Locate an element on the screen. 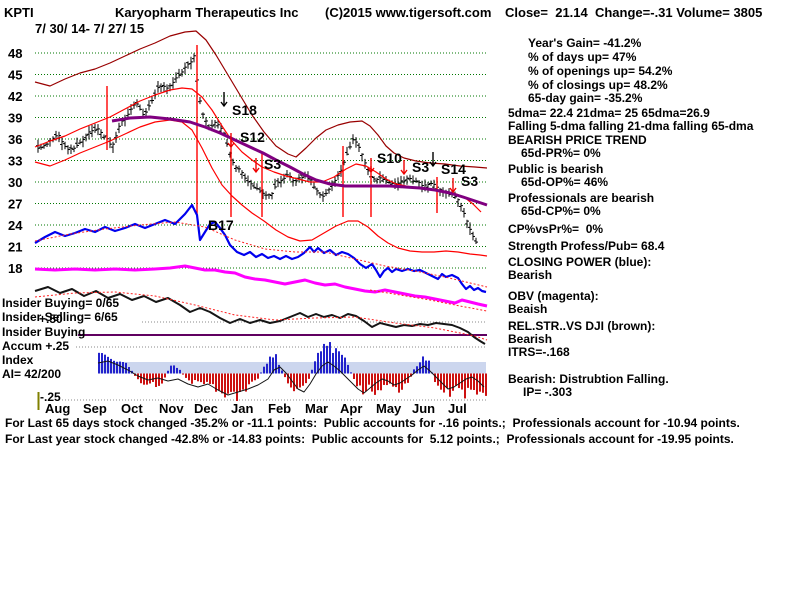 The image size is (800, 600). stat-line: Bearish is located at coordinates (530, 275).